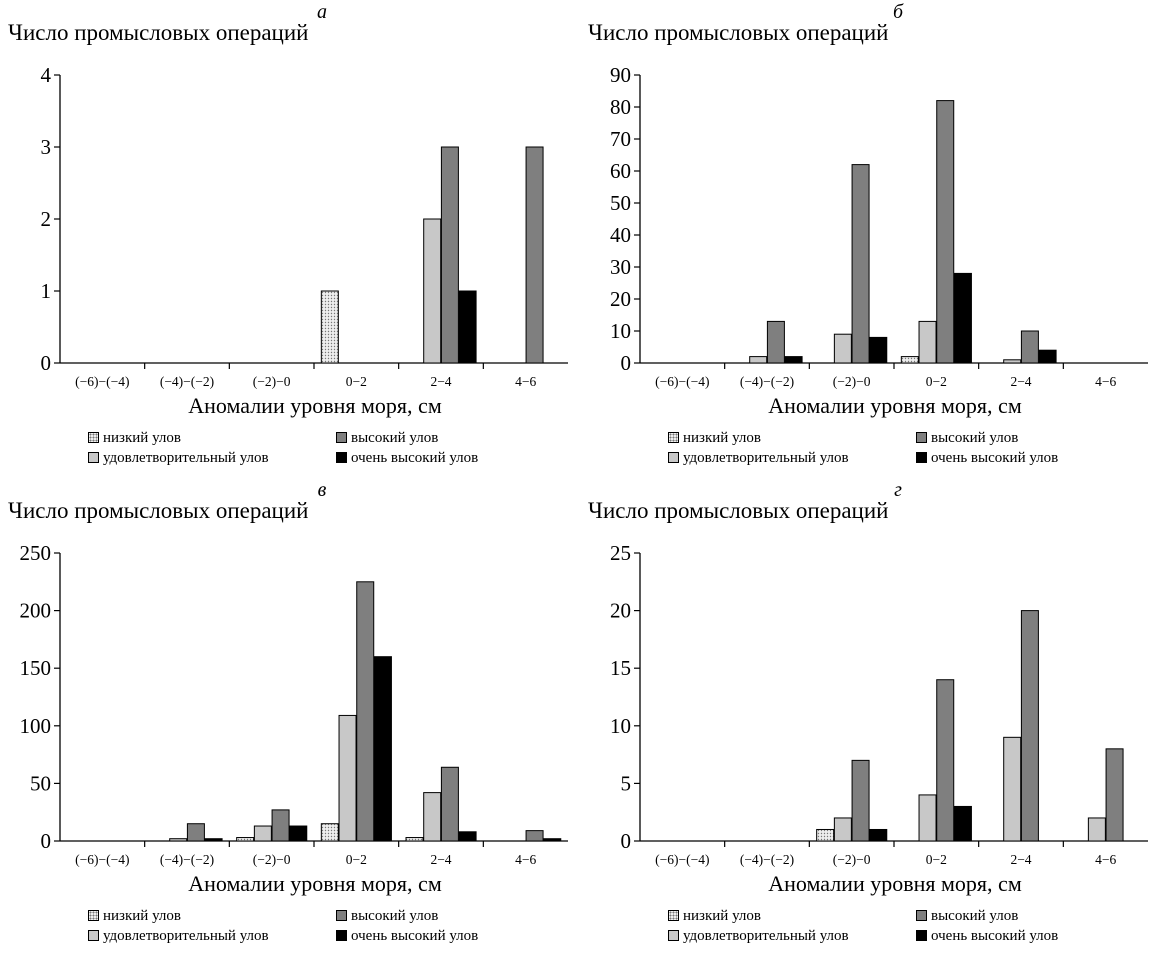 This screenshot has height=956, width=1160. I want to click on panel-letter: в, so click(322, 490).